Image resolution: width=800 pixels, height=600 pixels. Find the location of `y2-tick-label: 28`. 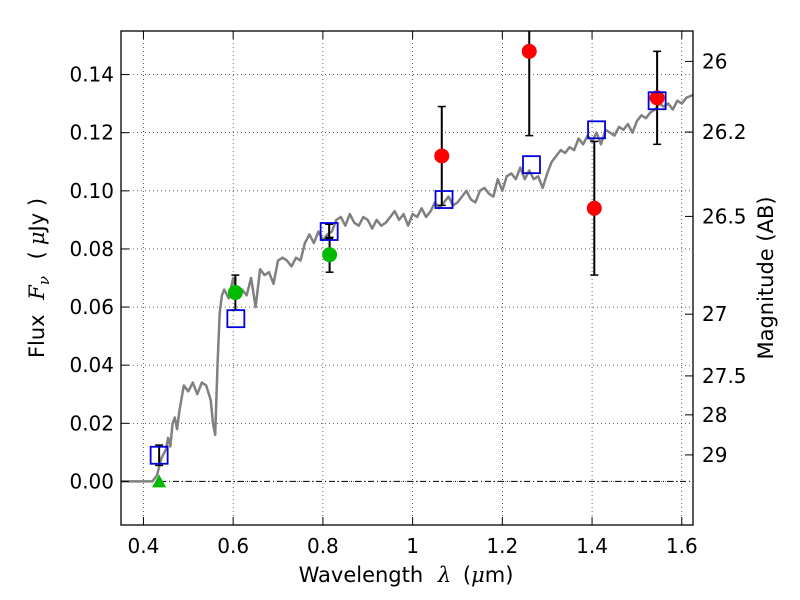

y2-tick-label: 28 is located at coordinates (714, 415).